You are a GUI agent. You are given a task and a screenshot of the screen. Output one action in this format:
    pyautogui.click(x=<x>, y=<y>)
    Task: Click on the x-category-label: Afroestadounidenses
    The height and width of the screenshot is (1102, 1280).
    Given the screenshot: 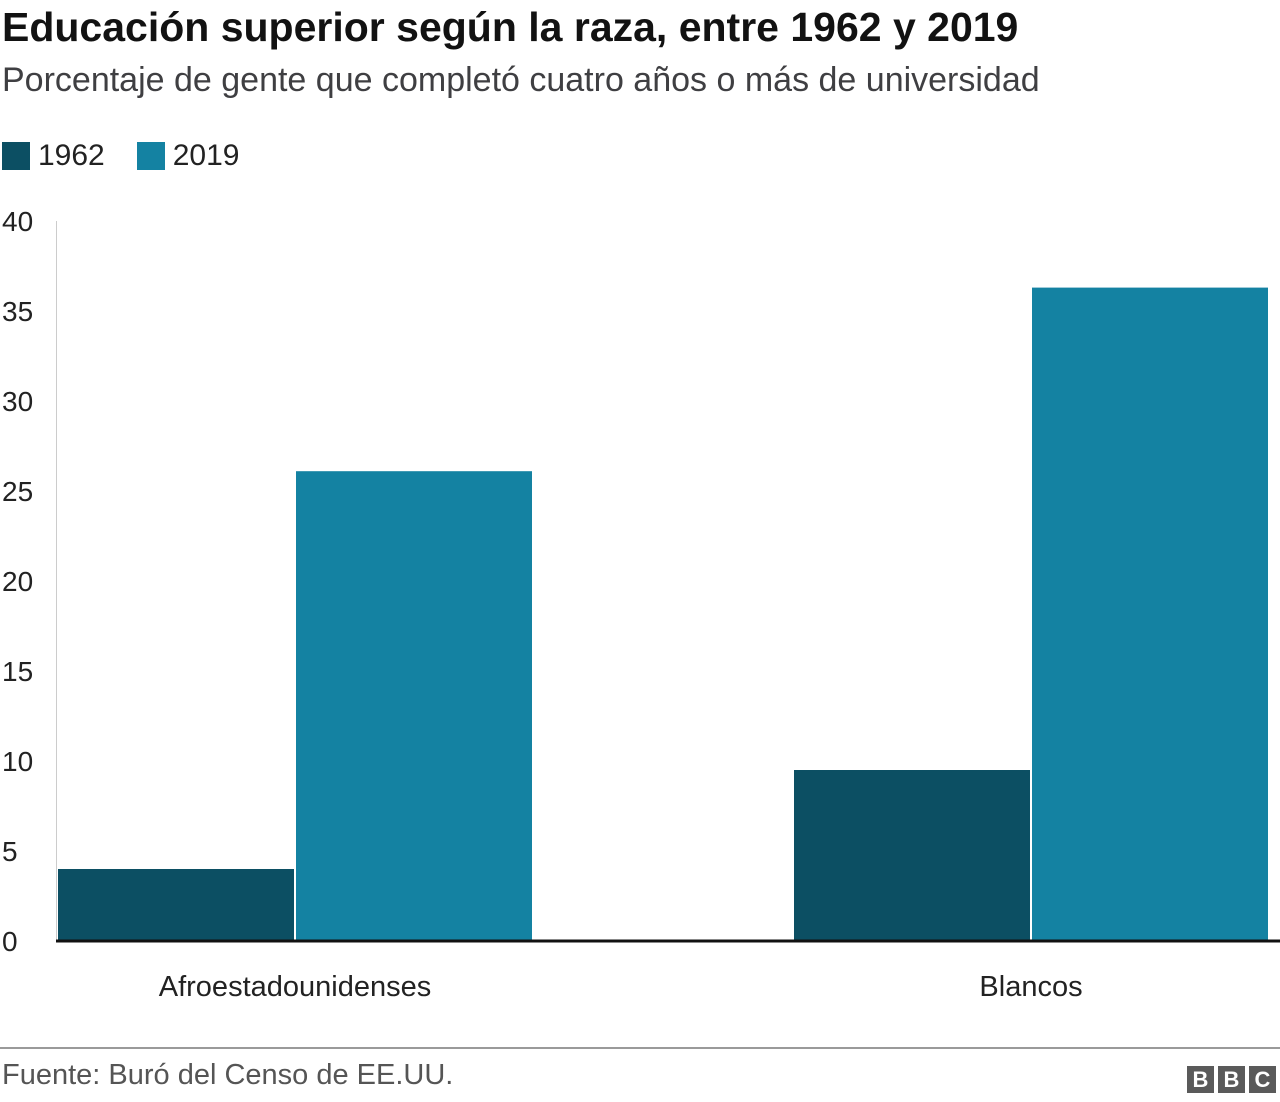 What is the action you would take?
    pyautogui.click(x=295, y=987)
    